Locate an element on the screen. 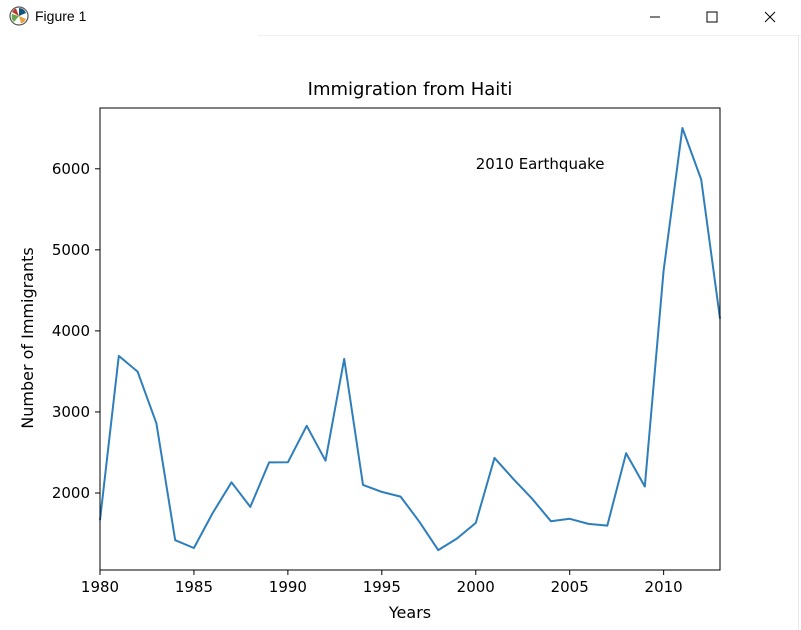 This screenshot has width=801, height=630. y-tick-label-2000: 2000 is located at coordinates (71, 493).